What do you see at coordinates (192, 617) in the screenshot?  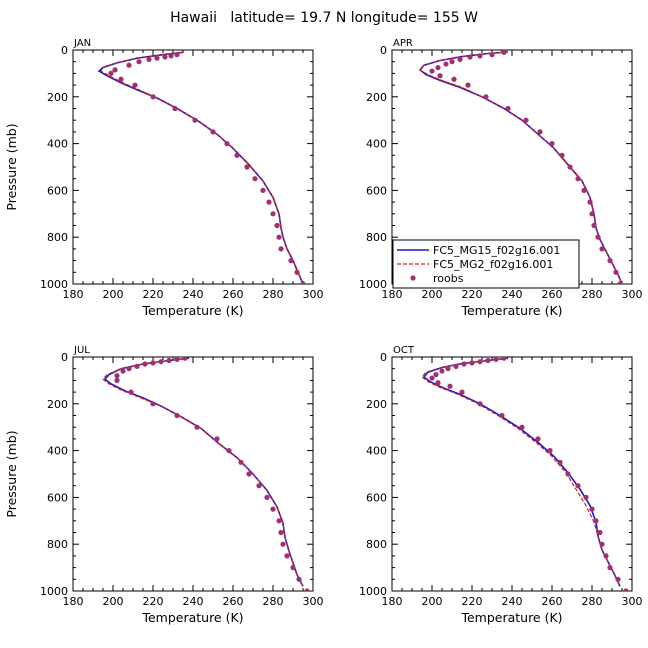 I see `x-axis-title: Temperature (K)` at bounding box center [192, 617].